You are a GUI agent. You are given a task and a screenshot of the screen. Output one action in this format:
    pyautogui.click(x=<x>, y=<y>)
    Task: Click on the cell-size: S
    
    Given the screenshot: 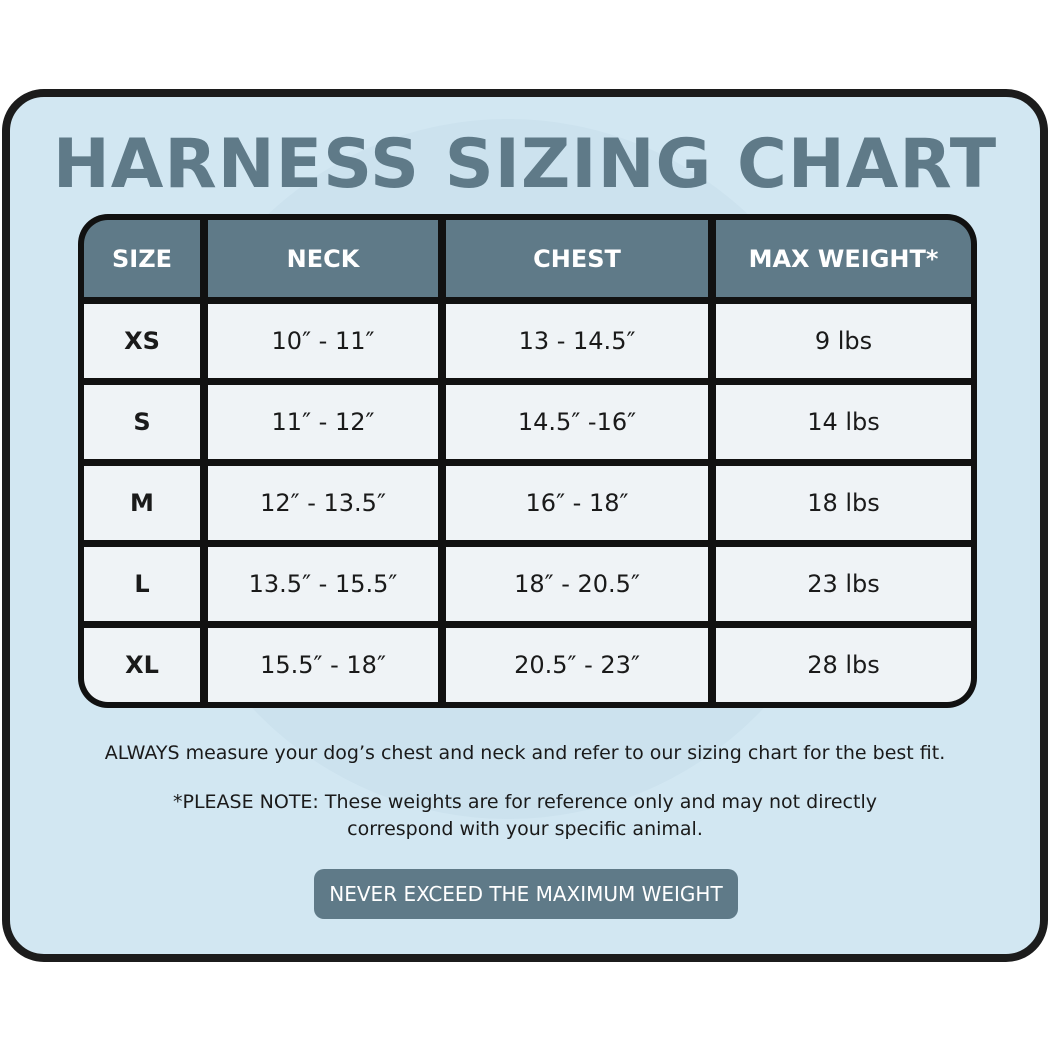 What is the action you would take?
    pyautogui.click(x=142, y=422)
    